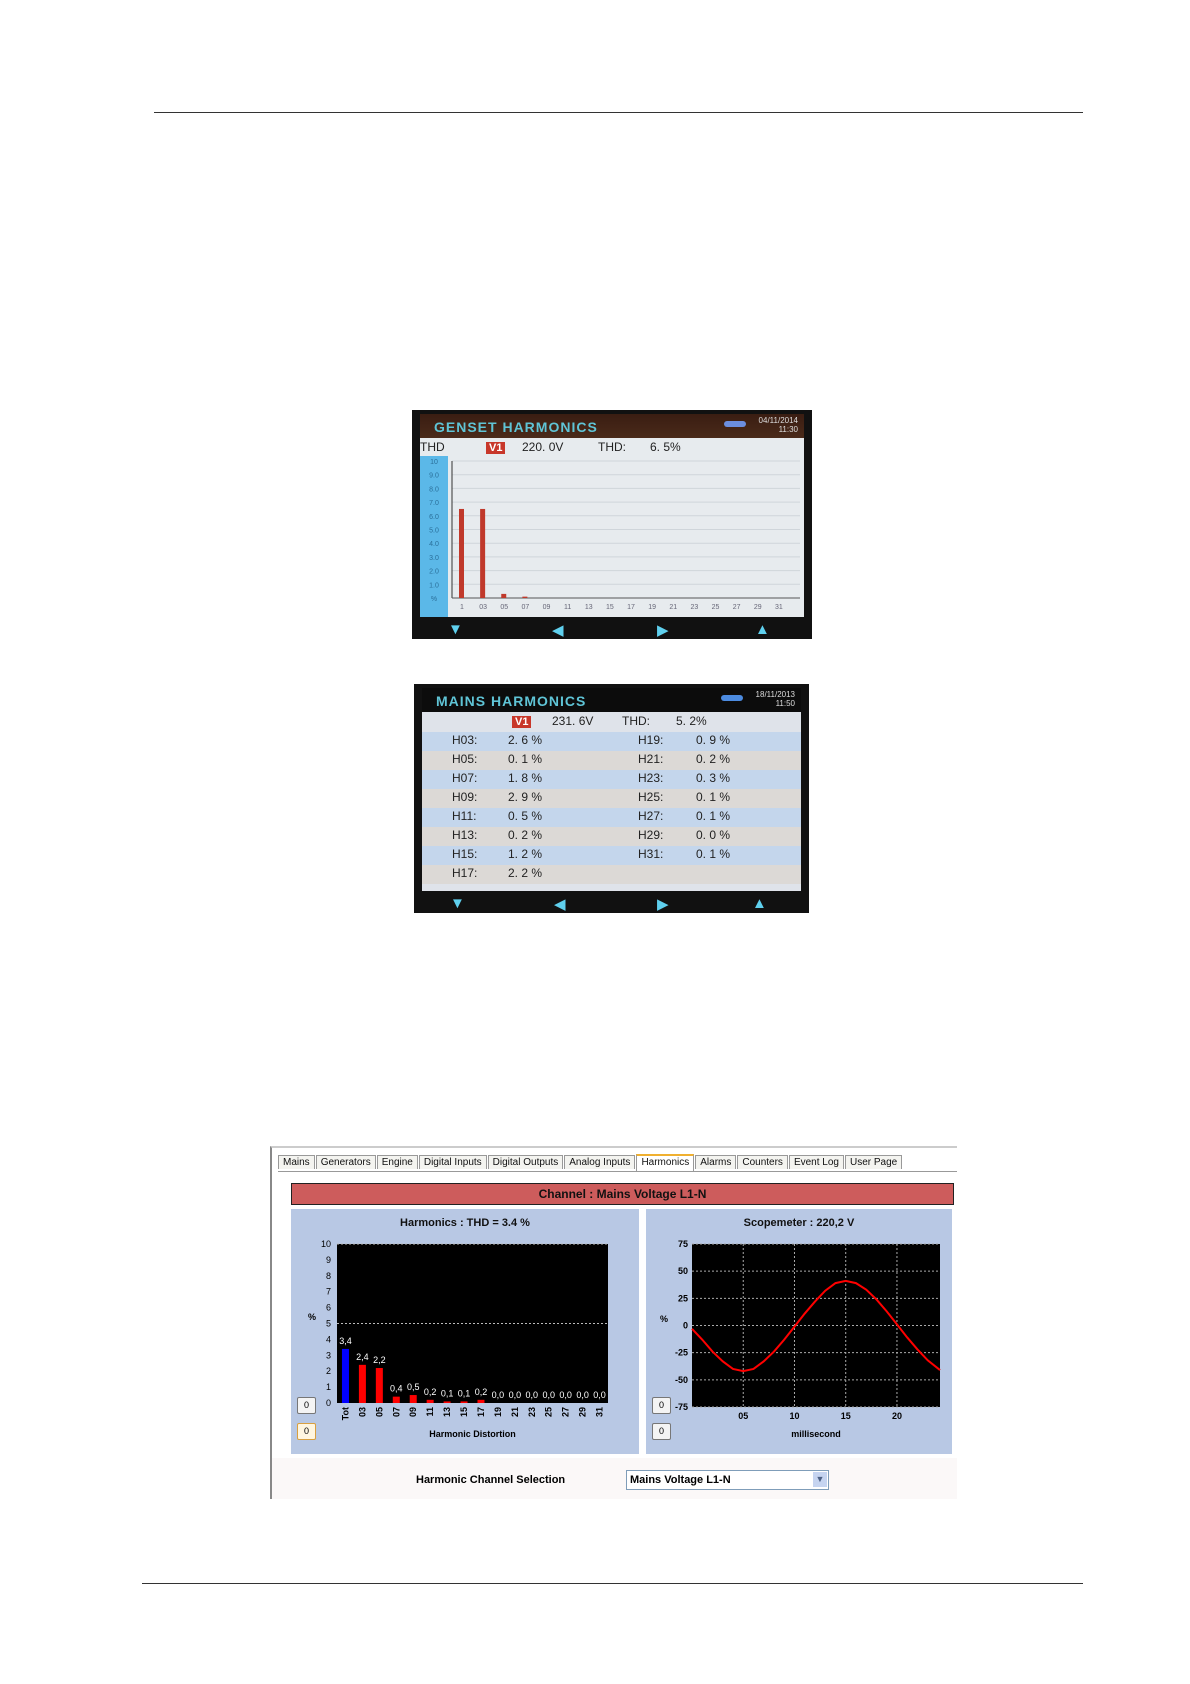  Describe the element at coordinates (434, 585) in the screenshot. I see `y-tick-label: 1.0` at that location.